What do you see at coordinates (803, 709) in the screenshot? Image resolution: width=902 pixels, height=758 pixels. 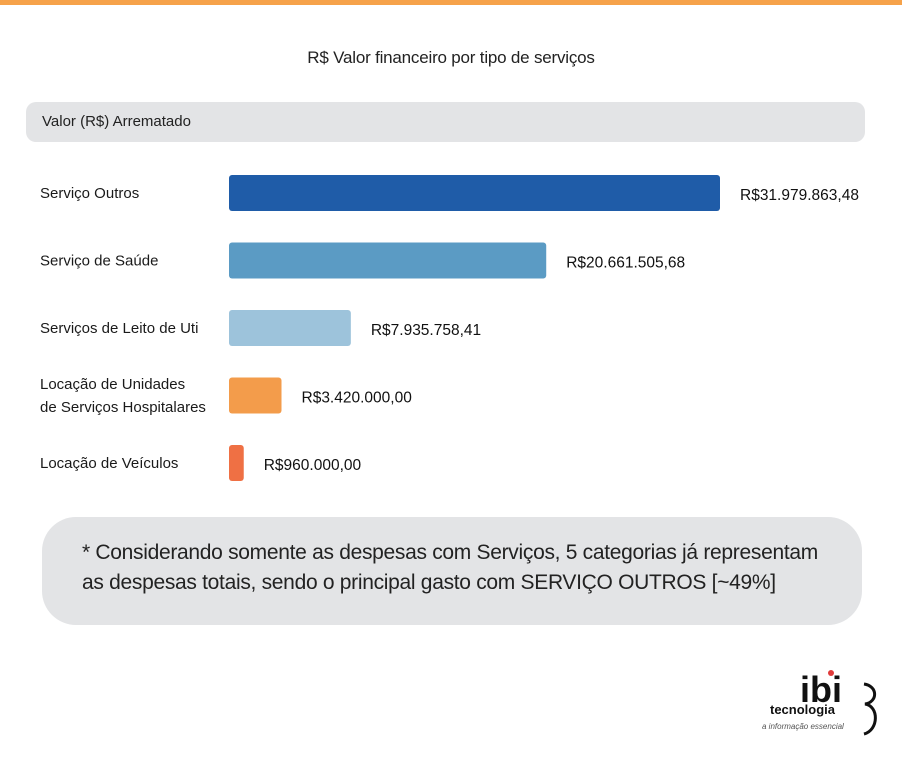 I see `logo-name: tecnologia` at bounding box center [803, 709].